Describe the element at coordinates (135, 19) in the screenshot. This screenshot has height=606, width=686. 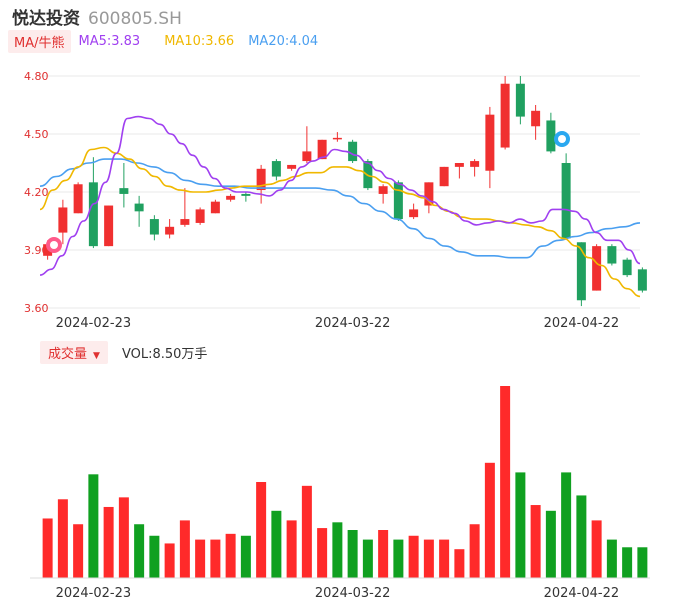
I see `stock-code: 600805.SH` at that location.